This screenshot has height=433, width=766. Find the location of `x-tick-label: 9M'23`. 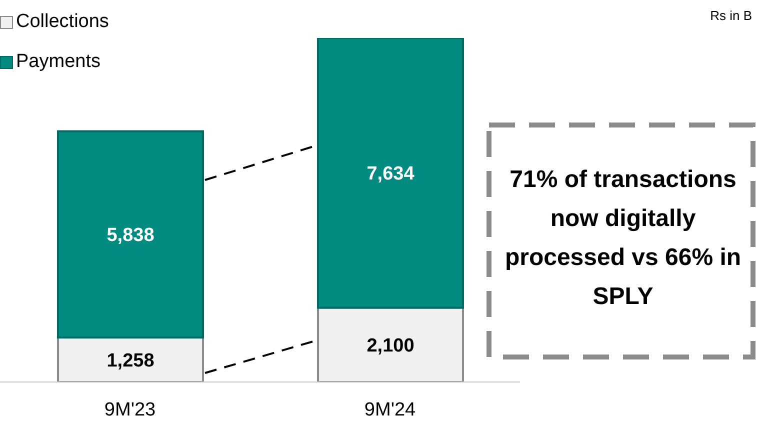

x-tick-label: 9M'23 is located at coordinates (130, 409).